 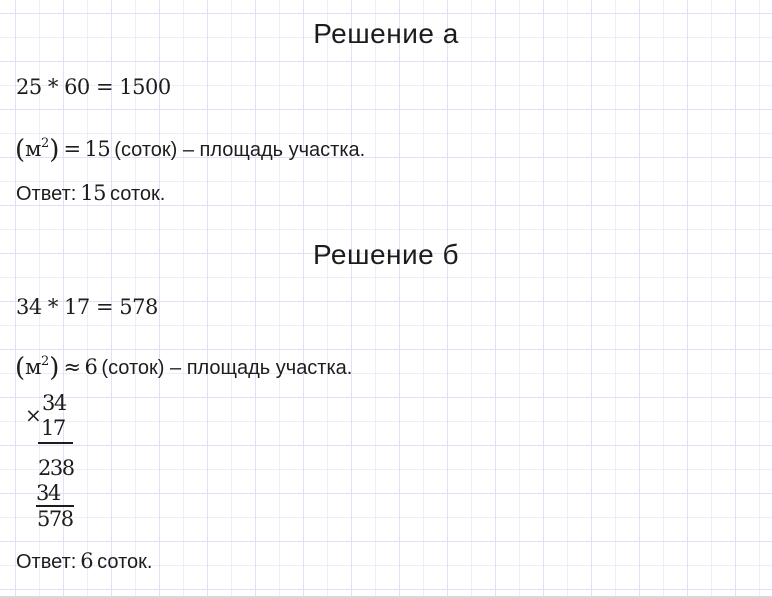 I want to click on solution-a-answer: Ответ: 15 соток., so click(x=90, y=194).